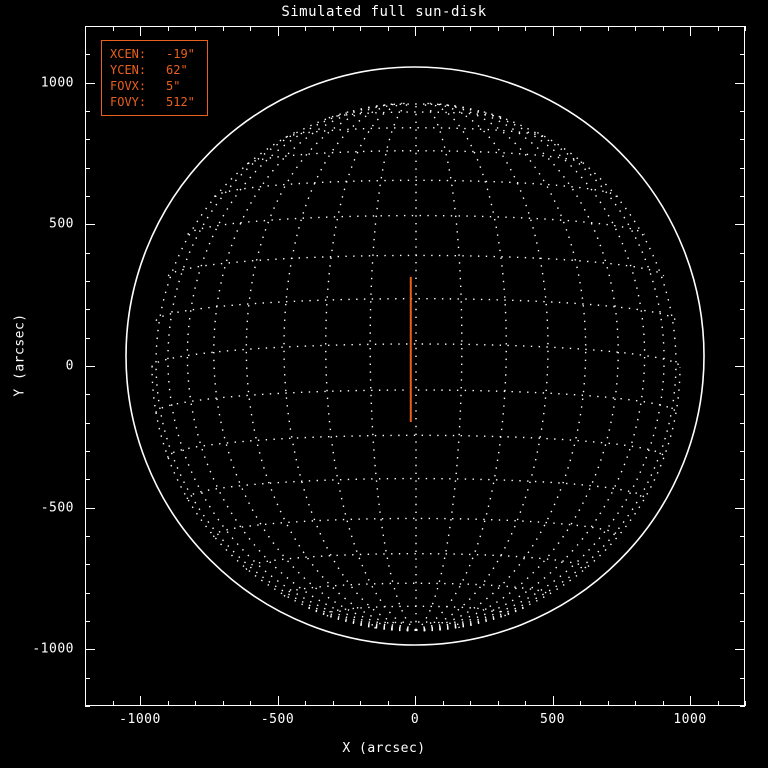 The image size is (768, 768). I want to click on page-title: Simulated full sun-disk, so click(384, 12).